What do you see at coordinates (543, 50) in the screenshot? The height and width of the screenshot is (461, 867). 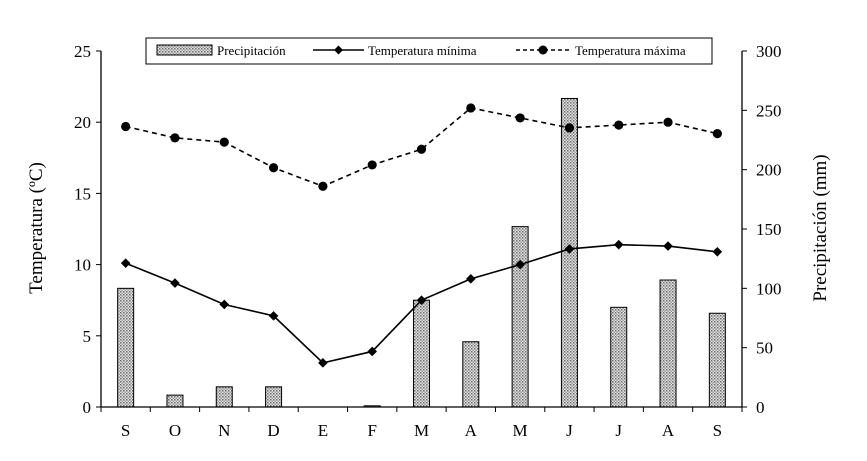 I see `legend-marker-max` at bounding box center [543, 50].